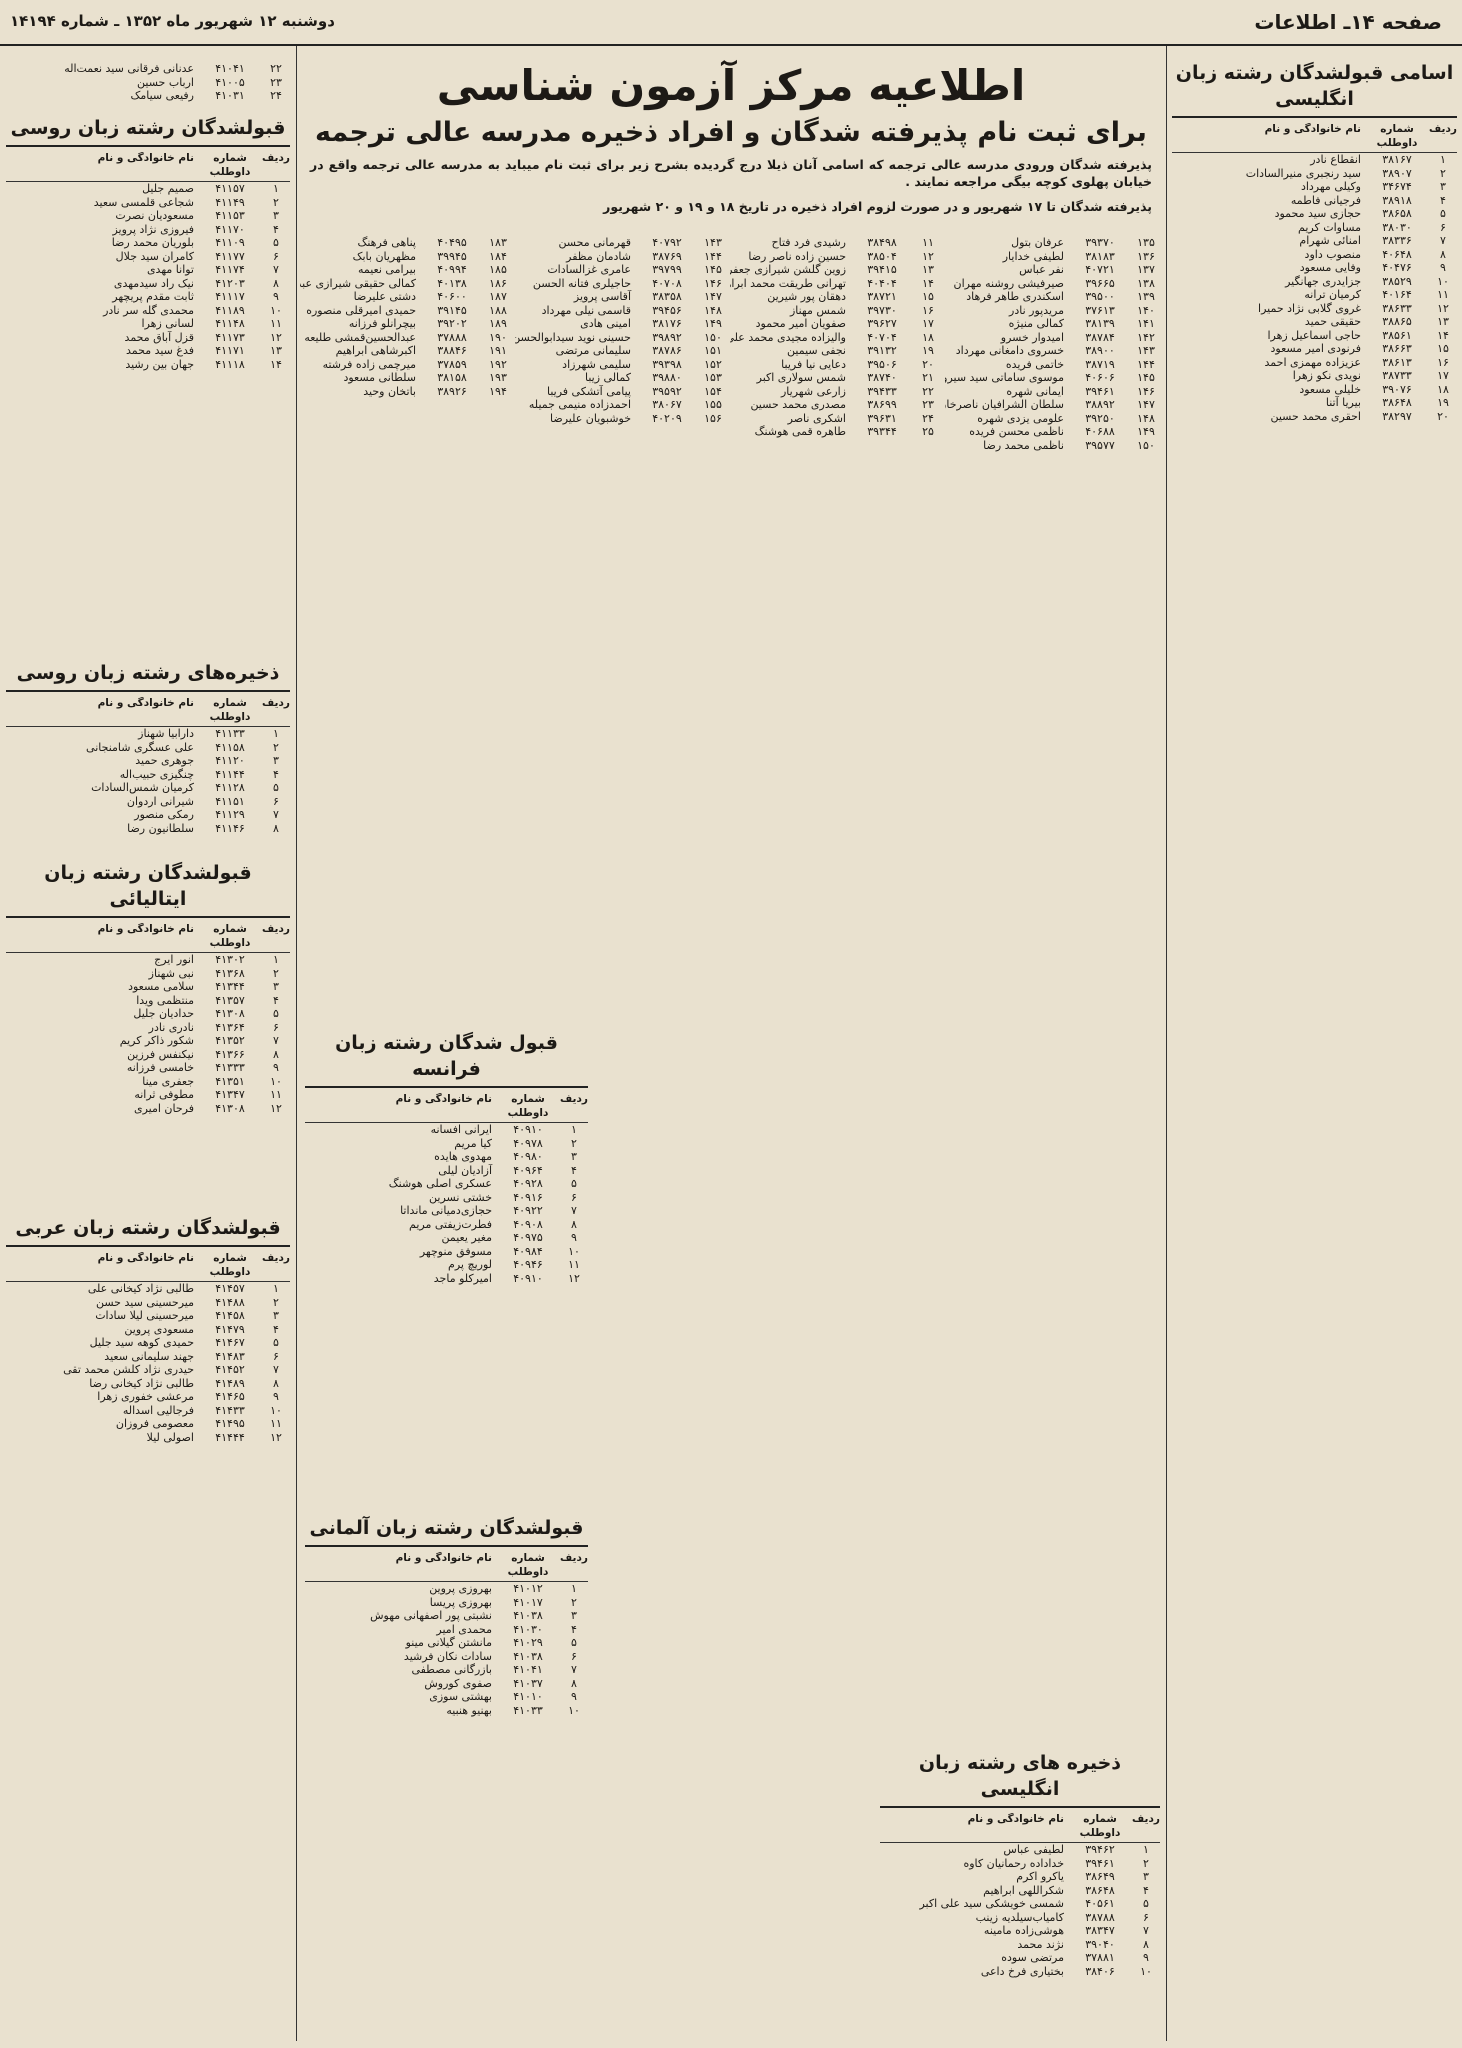 Image resolution: width=1462 pixels, height=2048 pixels. Describe the element at coordinates (1303, 173) in the screenshot. I see `name: سید رنجبری منیرالسادات` at that location.